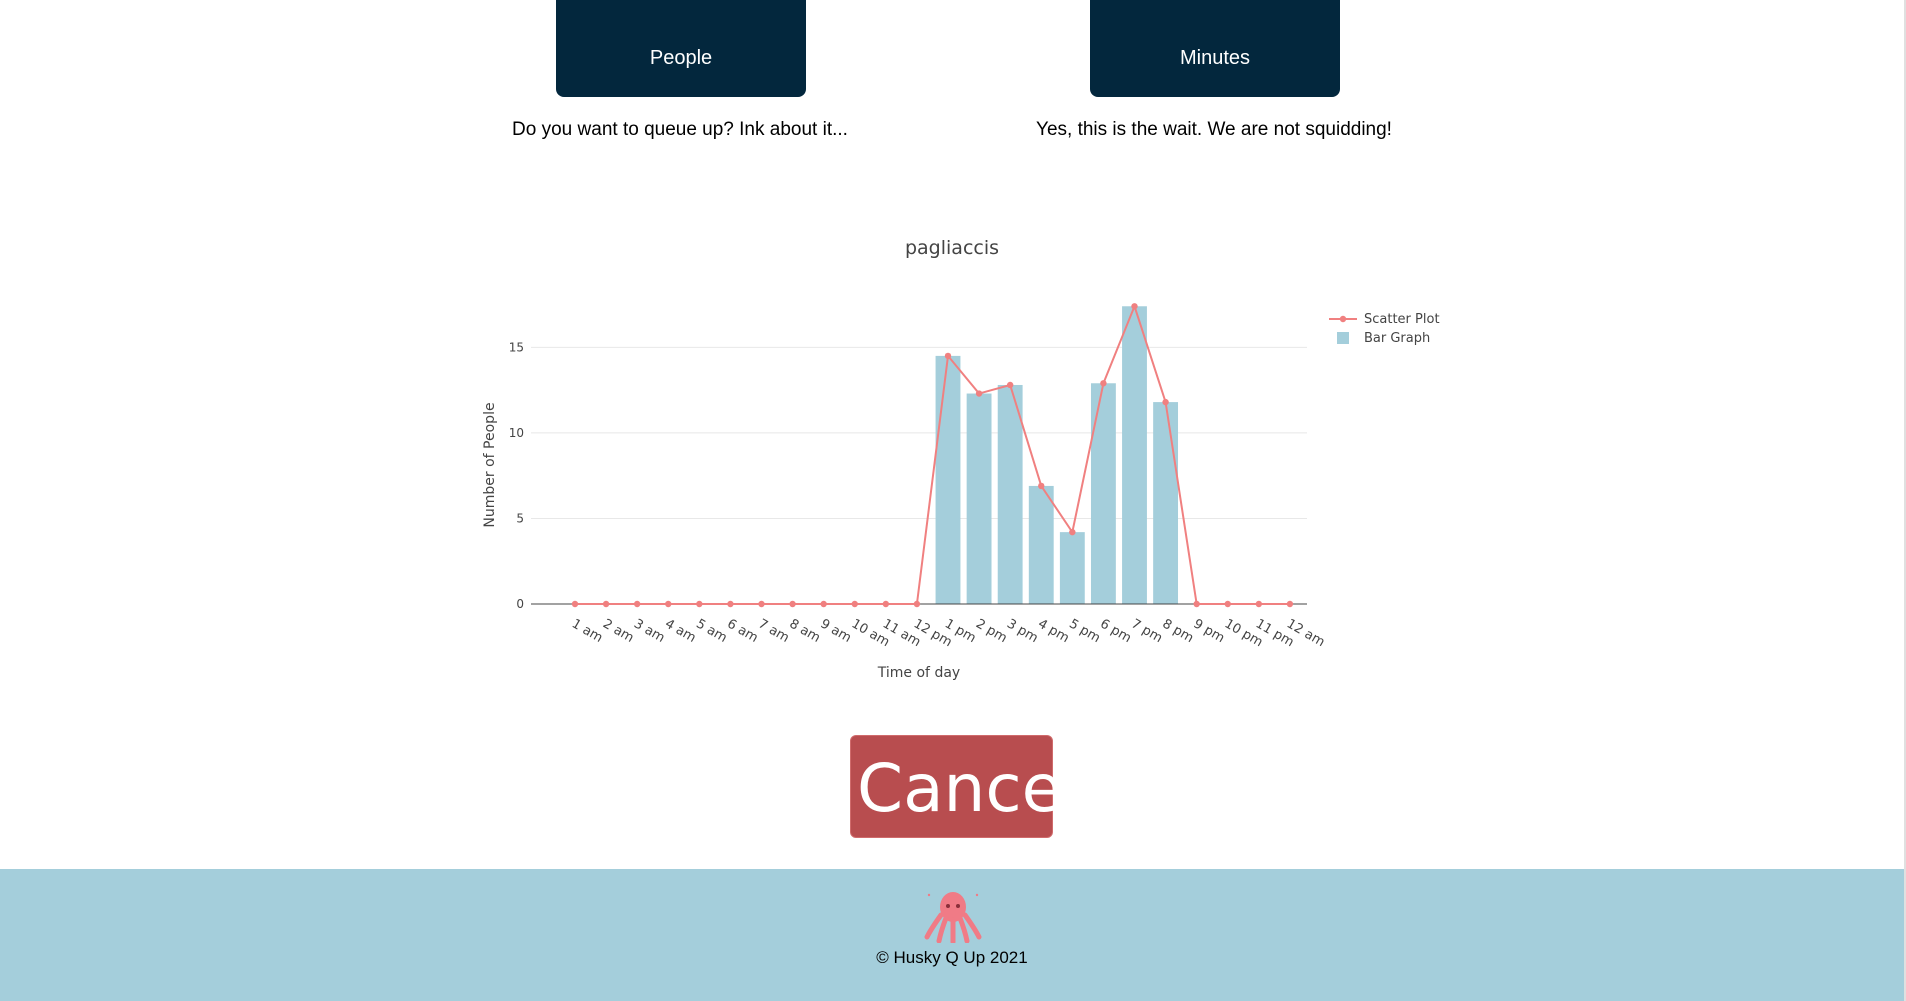 Image resolution: width=1906 pixels, height=1001 pixels. What do you see at coordinates (952, 957) in the screenshot?
I see `footer-copyright: © Husky Q Up 2021` at bounding box center [952, 957].